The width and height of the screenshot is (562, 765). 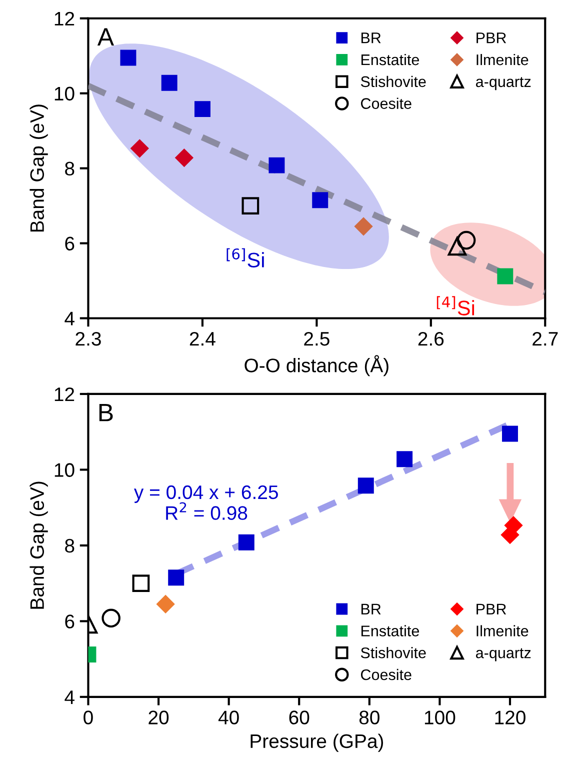 What do you see at coordinates (206, 502) in the screenshot?
I see `annotation: y = 0.04 x + 6.25 R$^{2}$ = 0.98` at bounding box center [206, 502].